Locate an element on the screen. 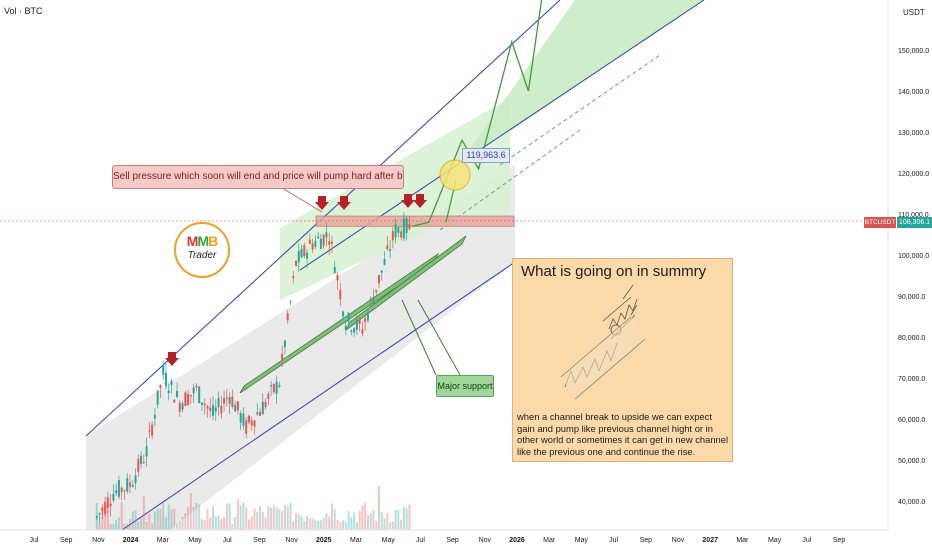 Image resolution: width=932 pixels, height=555 pixels. volume-bars is located at coordinates (253, 507).